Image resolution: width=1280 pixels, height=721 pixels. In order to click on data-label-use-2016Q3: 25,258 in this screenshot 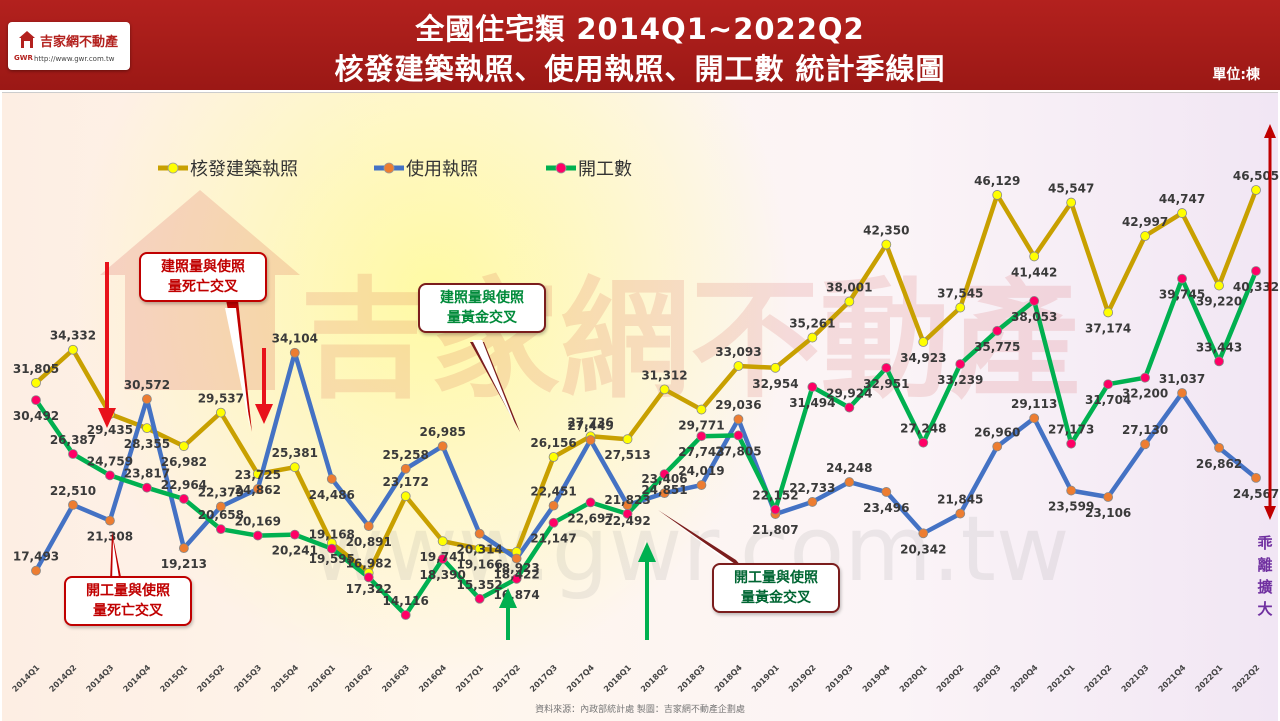, I will do `click(406, 455)`.